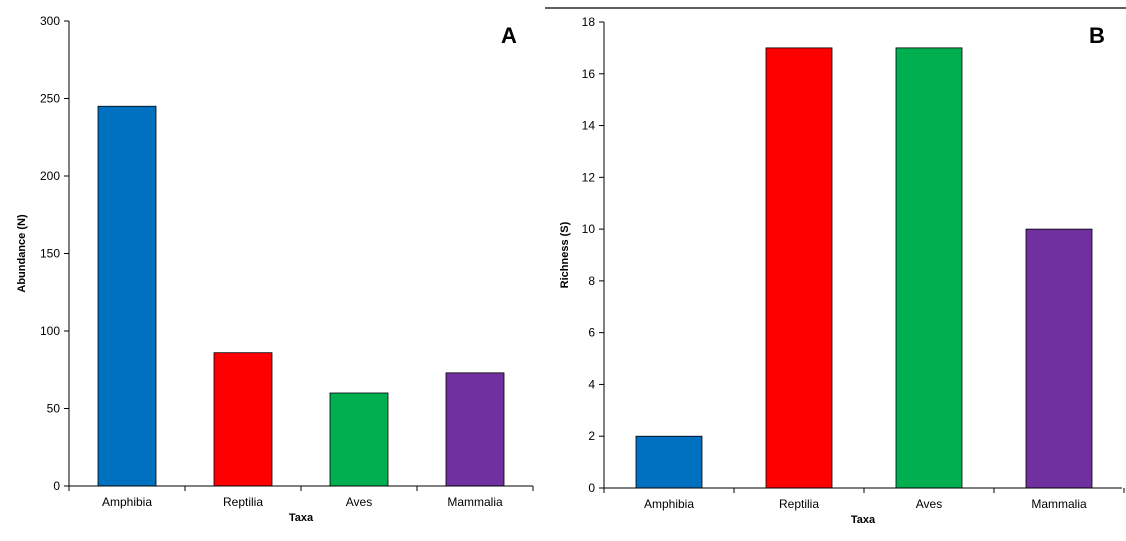 This screenshot has width=1126, height=541. What do you see at coordinates (22, 253) in the screenshot?
I see `y-axis-title: Abundance (N)` at bounding box center [22, 253].